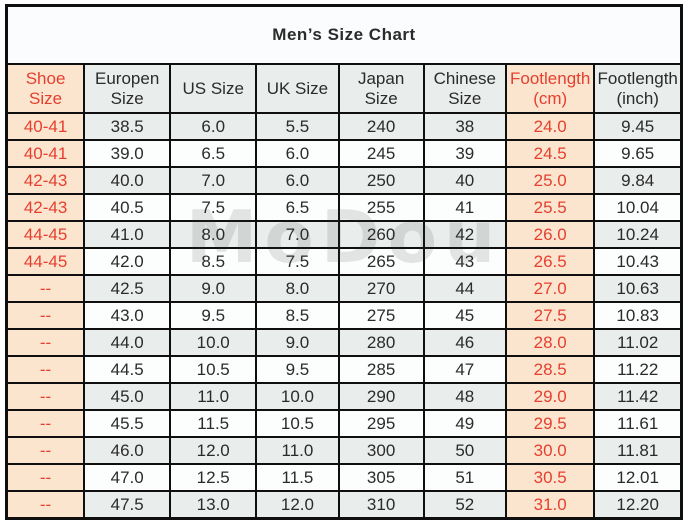 The image size is (688, 531). What do you see at coordinates (297, 505) in the screenshot?
I see `cell: 12.0` at bounding box center [297, 505].